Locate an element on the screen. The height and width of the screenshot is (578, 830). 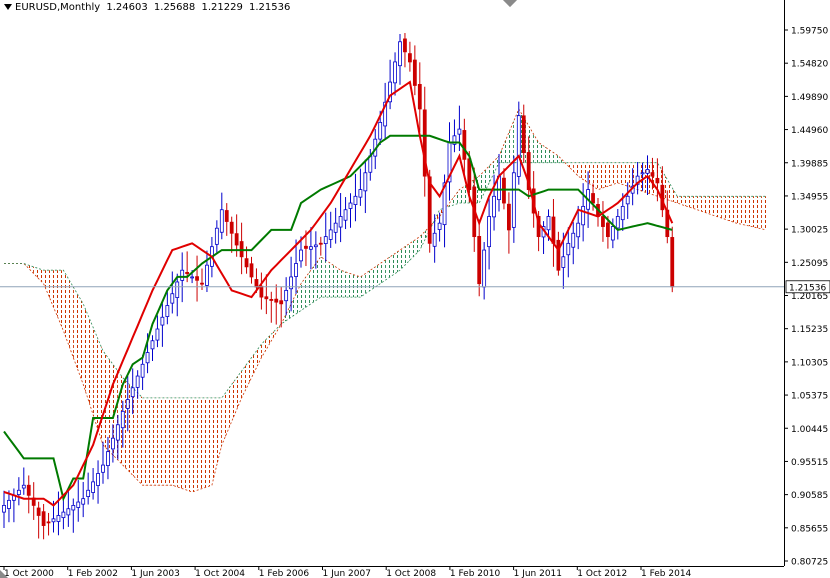
y-tick-label: 1.44960 is located at coordinates (809, 131).